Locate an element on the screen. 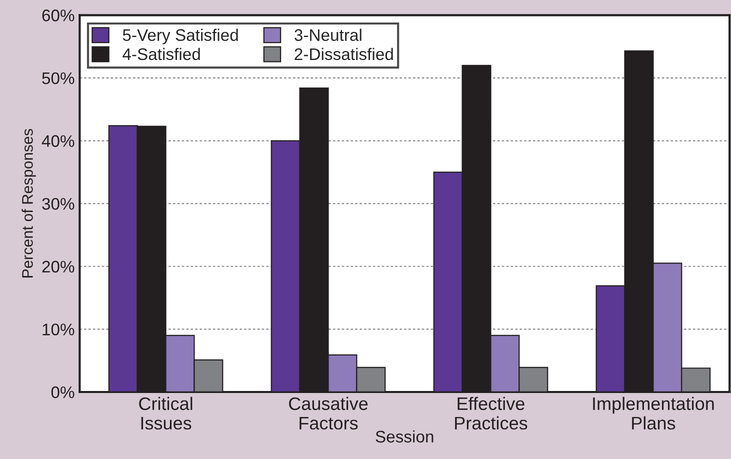 This screenshot has width=731, height=459. y-tick-label: 20% is located at coordinates (58, 266).